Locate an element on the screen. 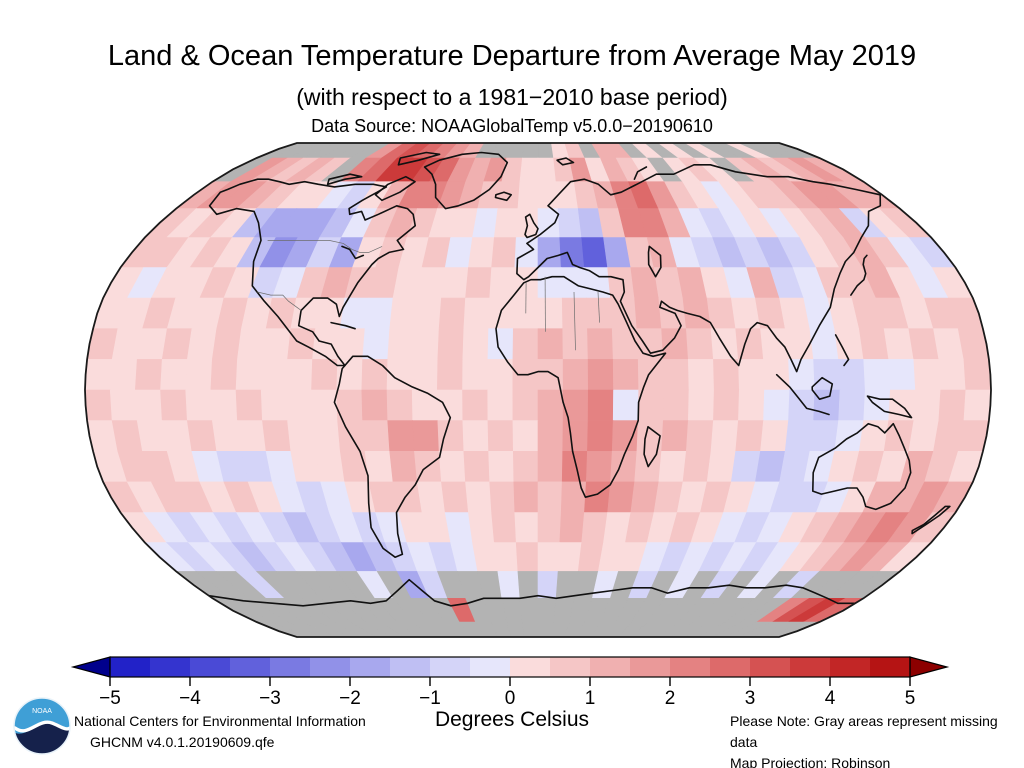  logo-sea is located at coordinates (42, 737).